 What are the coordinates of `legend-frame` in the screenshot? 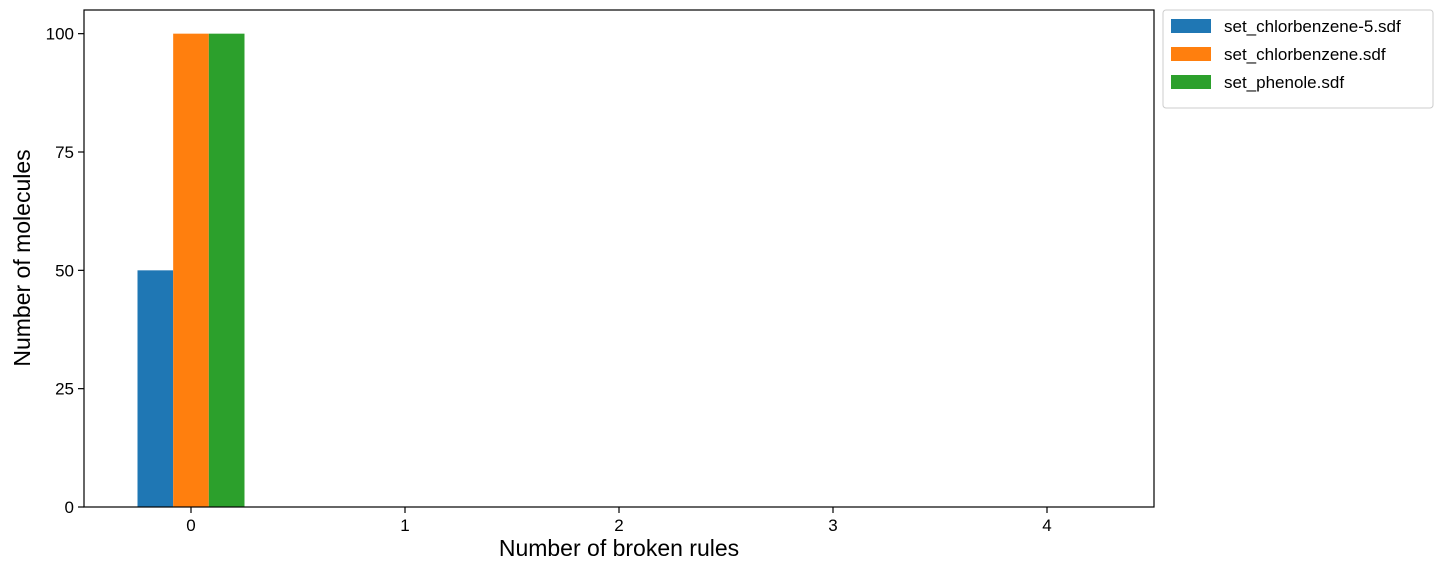 It's located at (1298, 59).